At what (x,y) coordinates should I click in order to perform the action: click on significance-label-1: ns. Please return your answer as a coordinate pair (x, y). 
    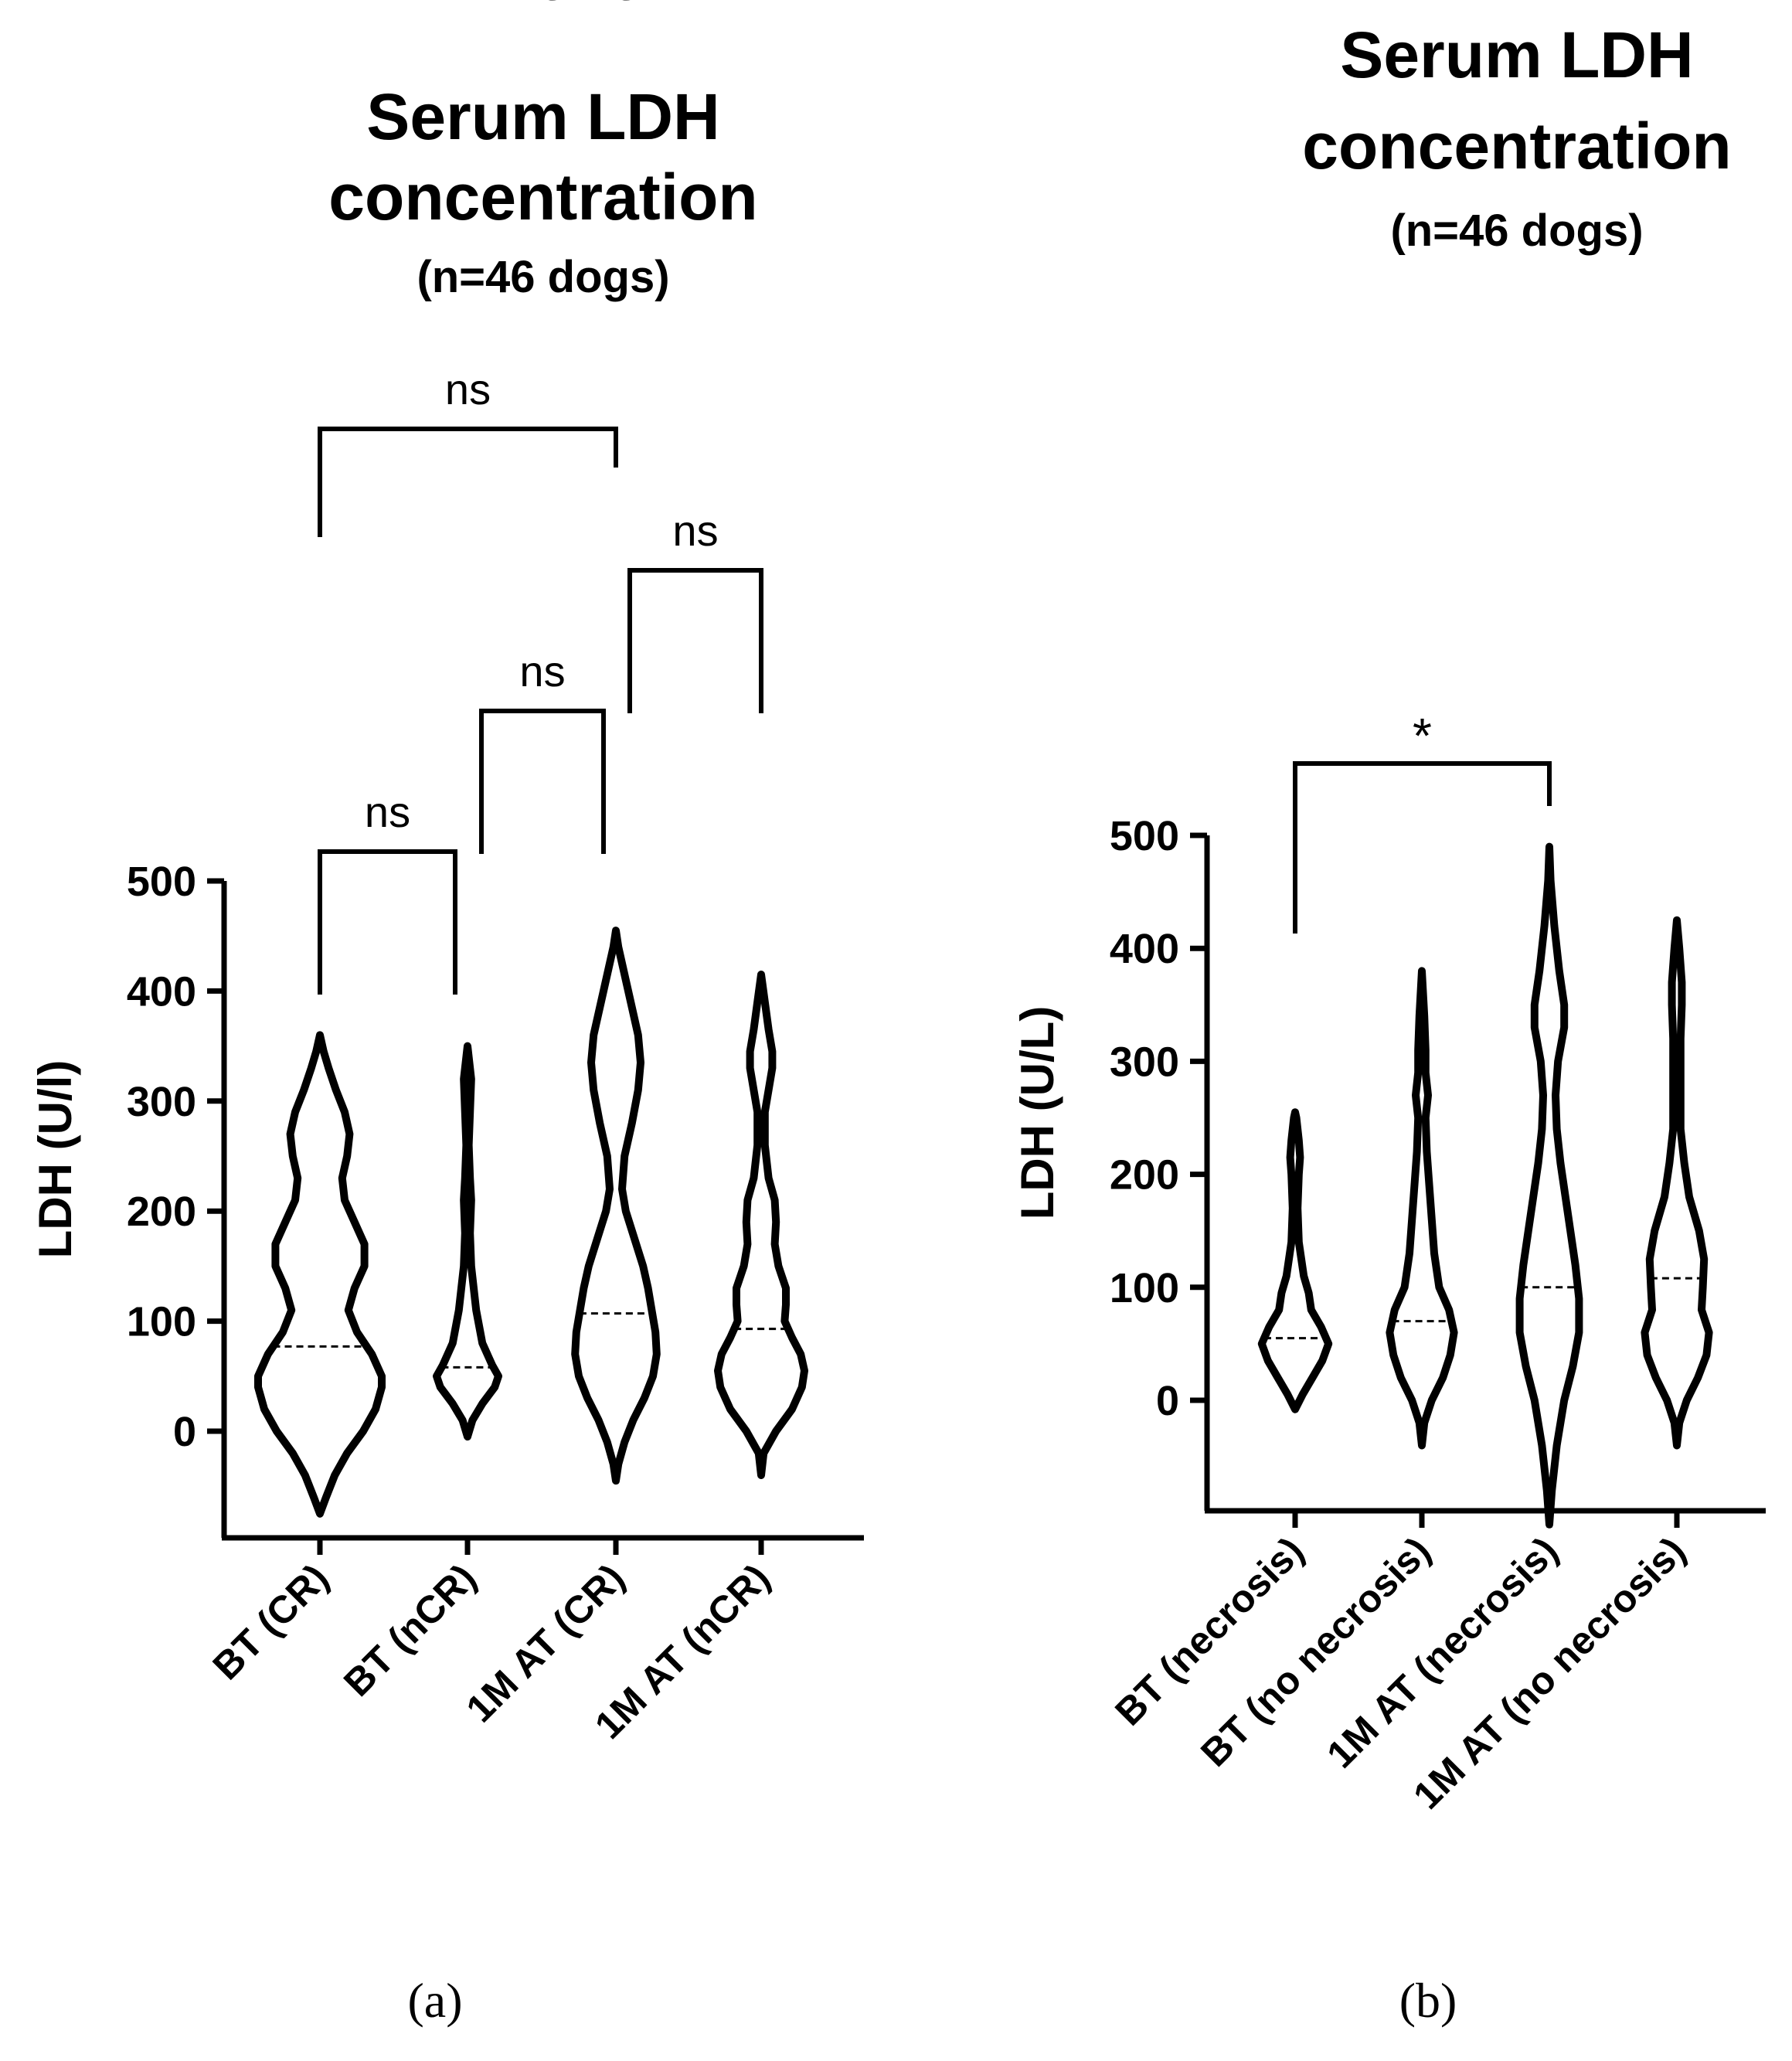
    Looking at the image, I should click on (387, 811).